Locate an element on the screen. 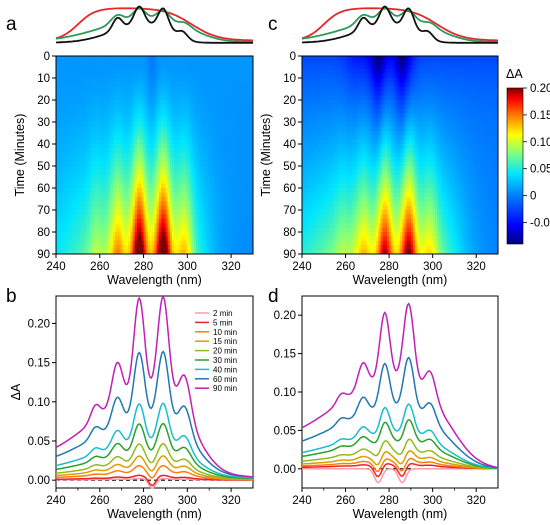 Image resolution: width=550 pixels, height=525 pixels. colorbar-tick-label: 0.15 is located at coordinates (540, 116).